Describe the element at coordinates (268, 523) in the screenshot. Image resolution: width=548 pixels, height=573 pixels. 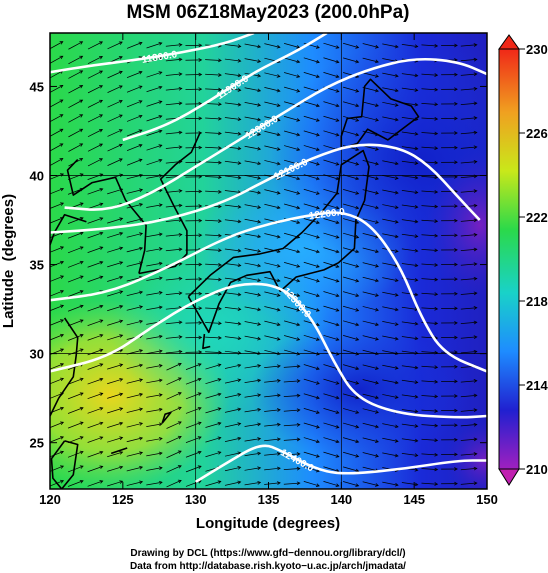
I see `x-axis-label: Longitude (degrees)` at that location.